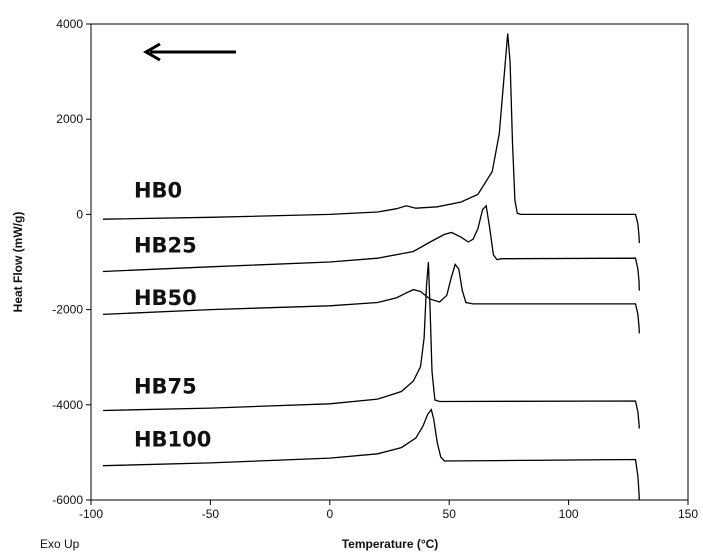 Image resolution: width=703 pixels, height=555 pixels. I want to click on x-tick-label: 50, so click(450, 514).